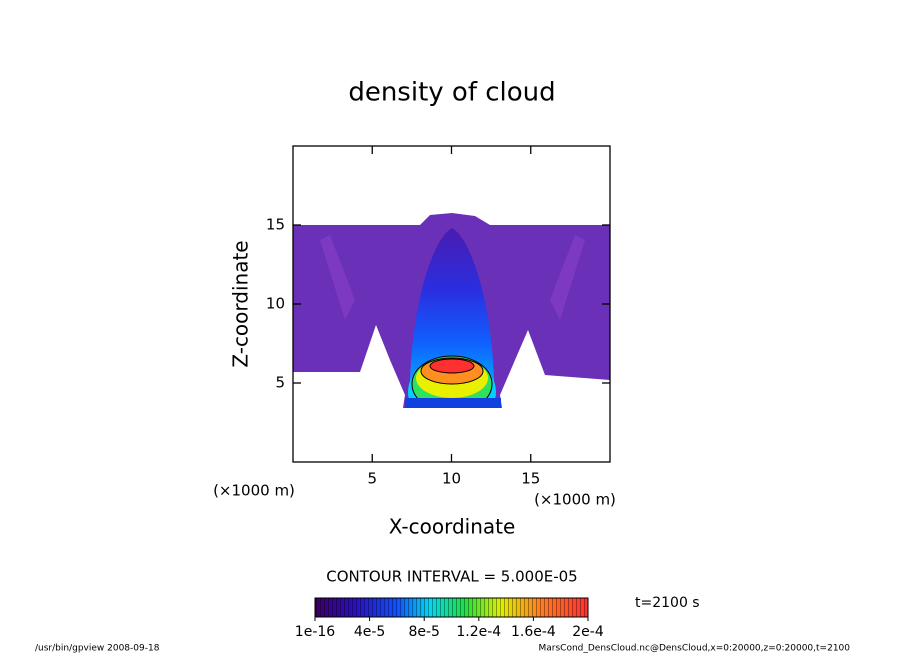  I want to click on colorbar-stripes, so click(451, 607).